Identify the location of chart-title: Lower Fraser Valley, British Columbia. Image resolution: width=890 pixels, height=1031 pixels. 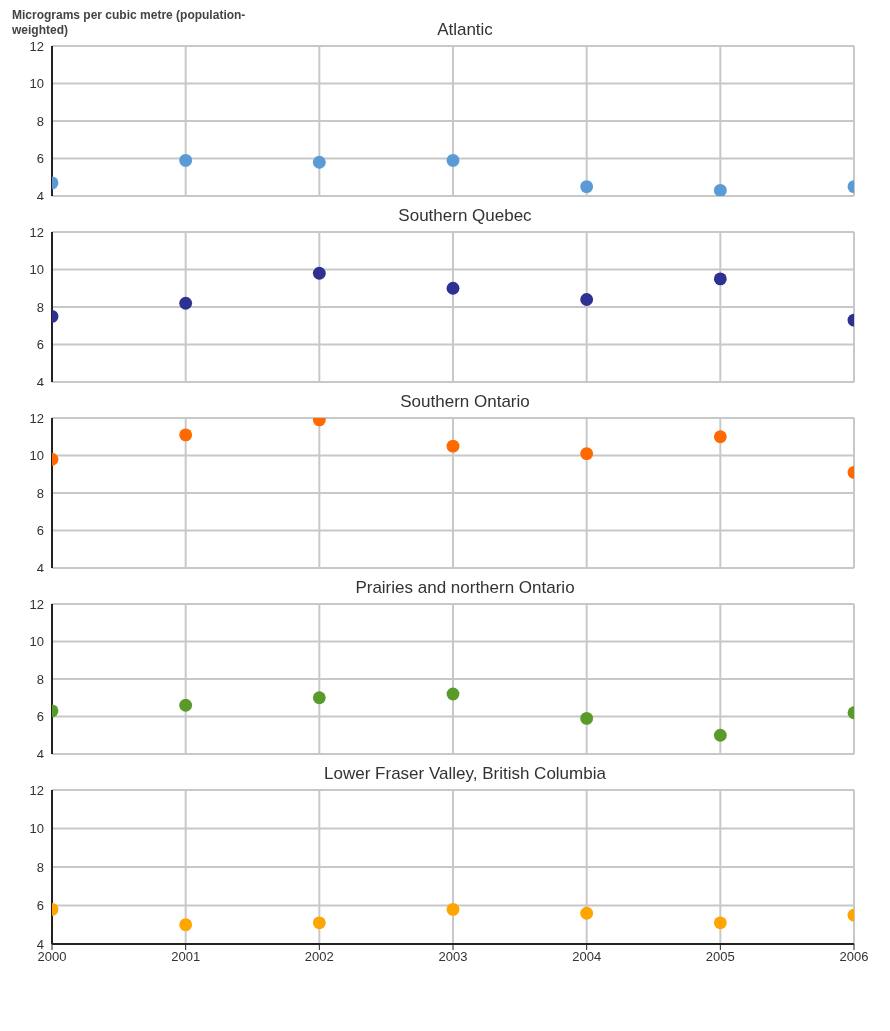
(465, 774).